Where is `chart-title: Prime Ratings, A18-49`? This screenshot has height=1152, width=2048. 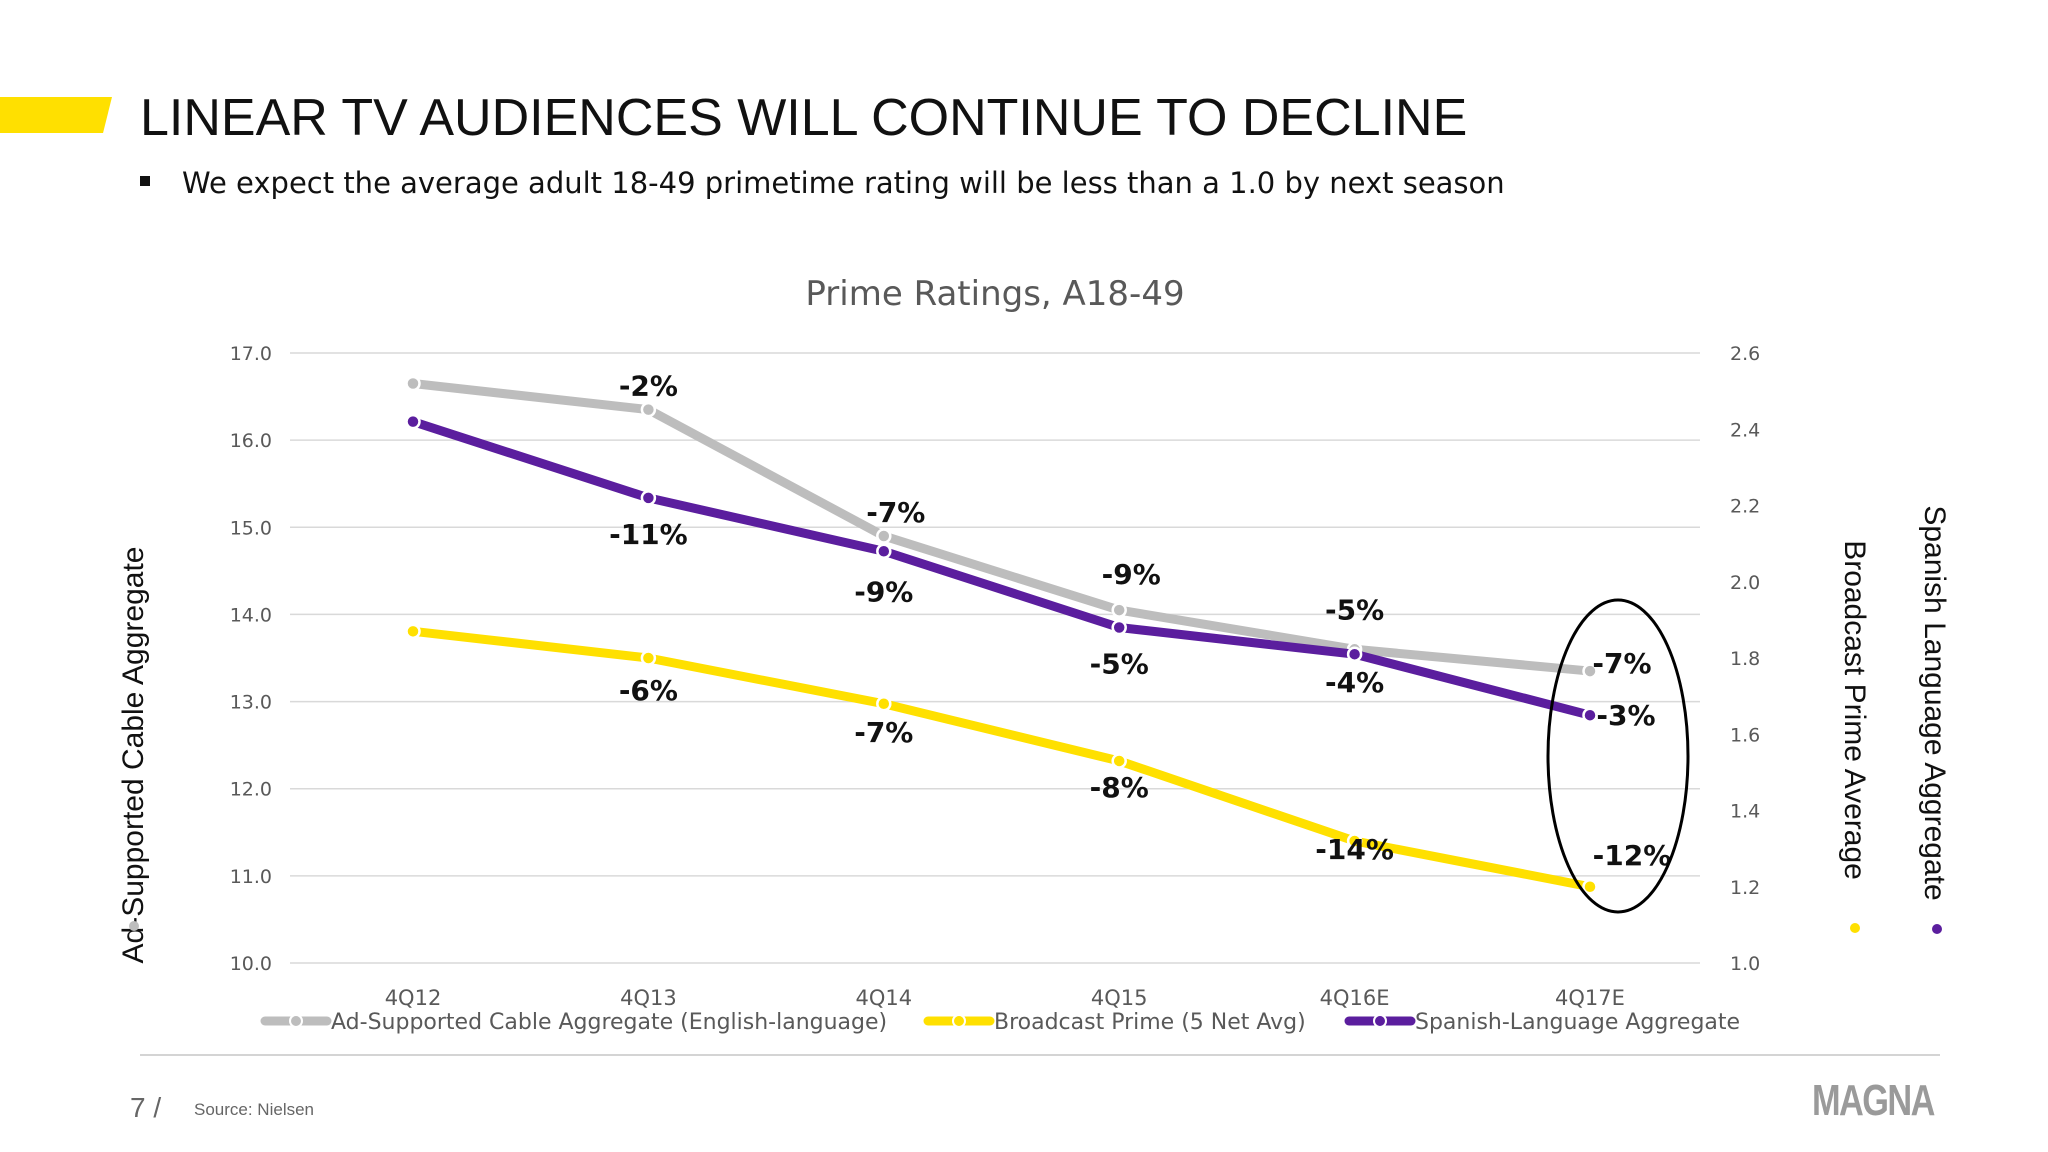
chart-title: Prime Ratings, A18-49 is located at coordinates (994, 294).